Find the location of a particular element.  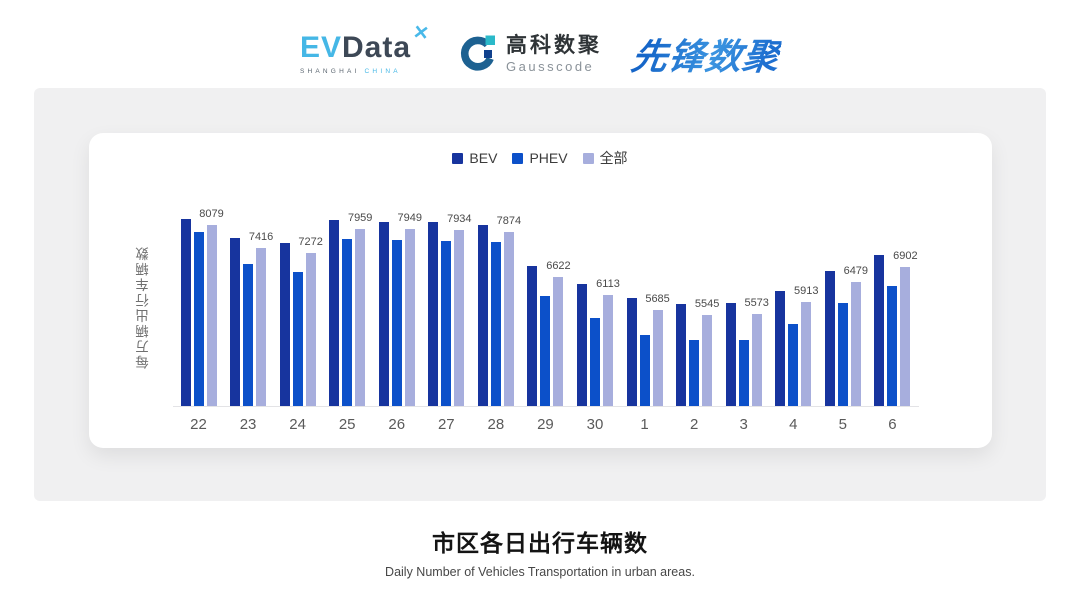

x-tick-label: 4 is located at coordinates (793, 424).